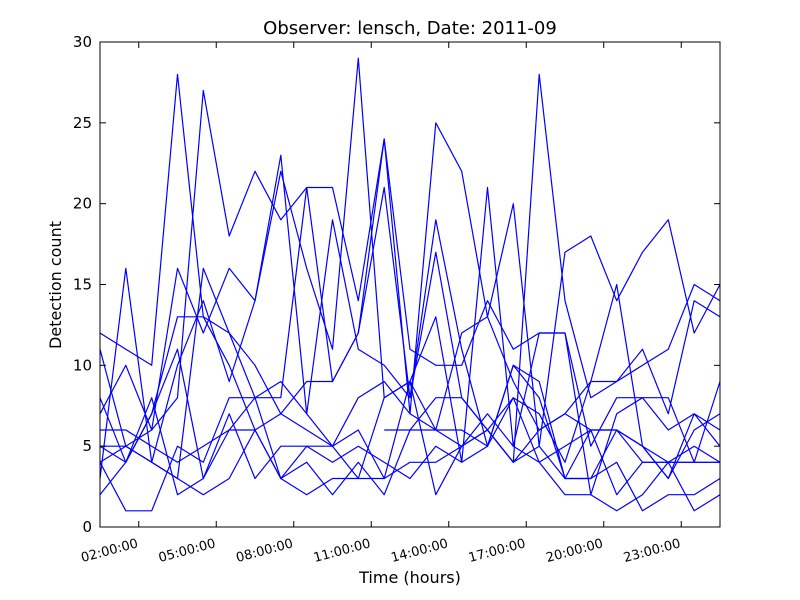  Describe the element at coordinates (110, 551) in the screenshot. I see `x-tick-label: 02:00:00` at that location.